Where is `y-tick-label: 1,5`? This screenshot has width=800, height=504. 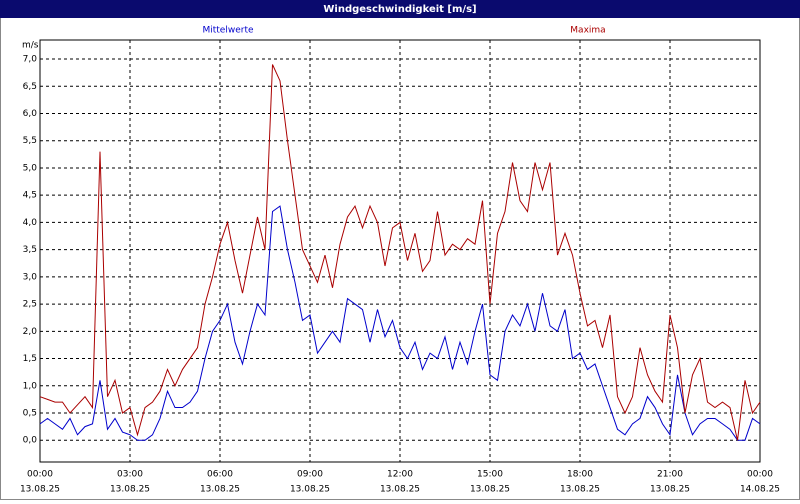
y-tick-label: 1,5 is located at coordinates (30, 359).